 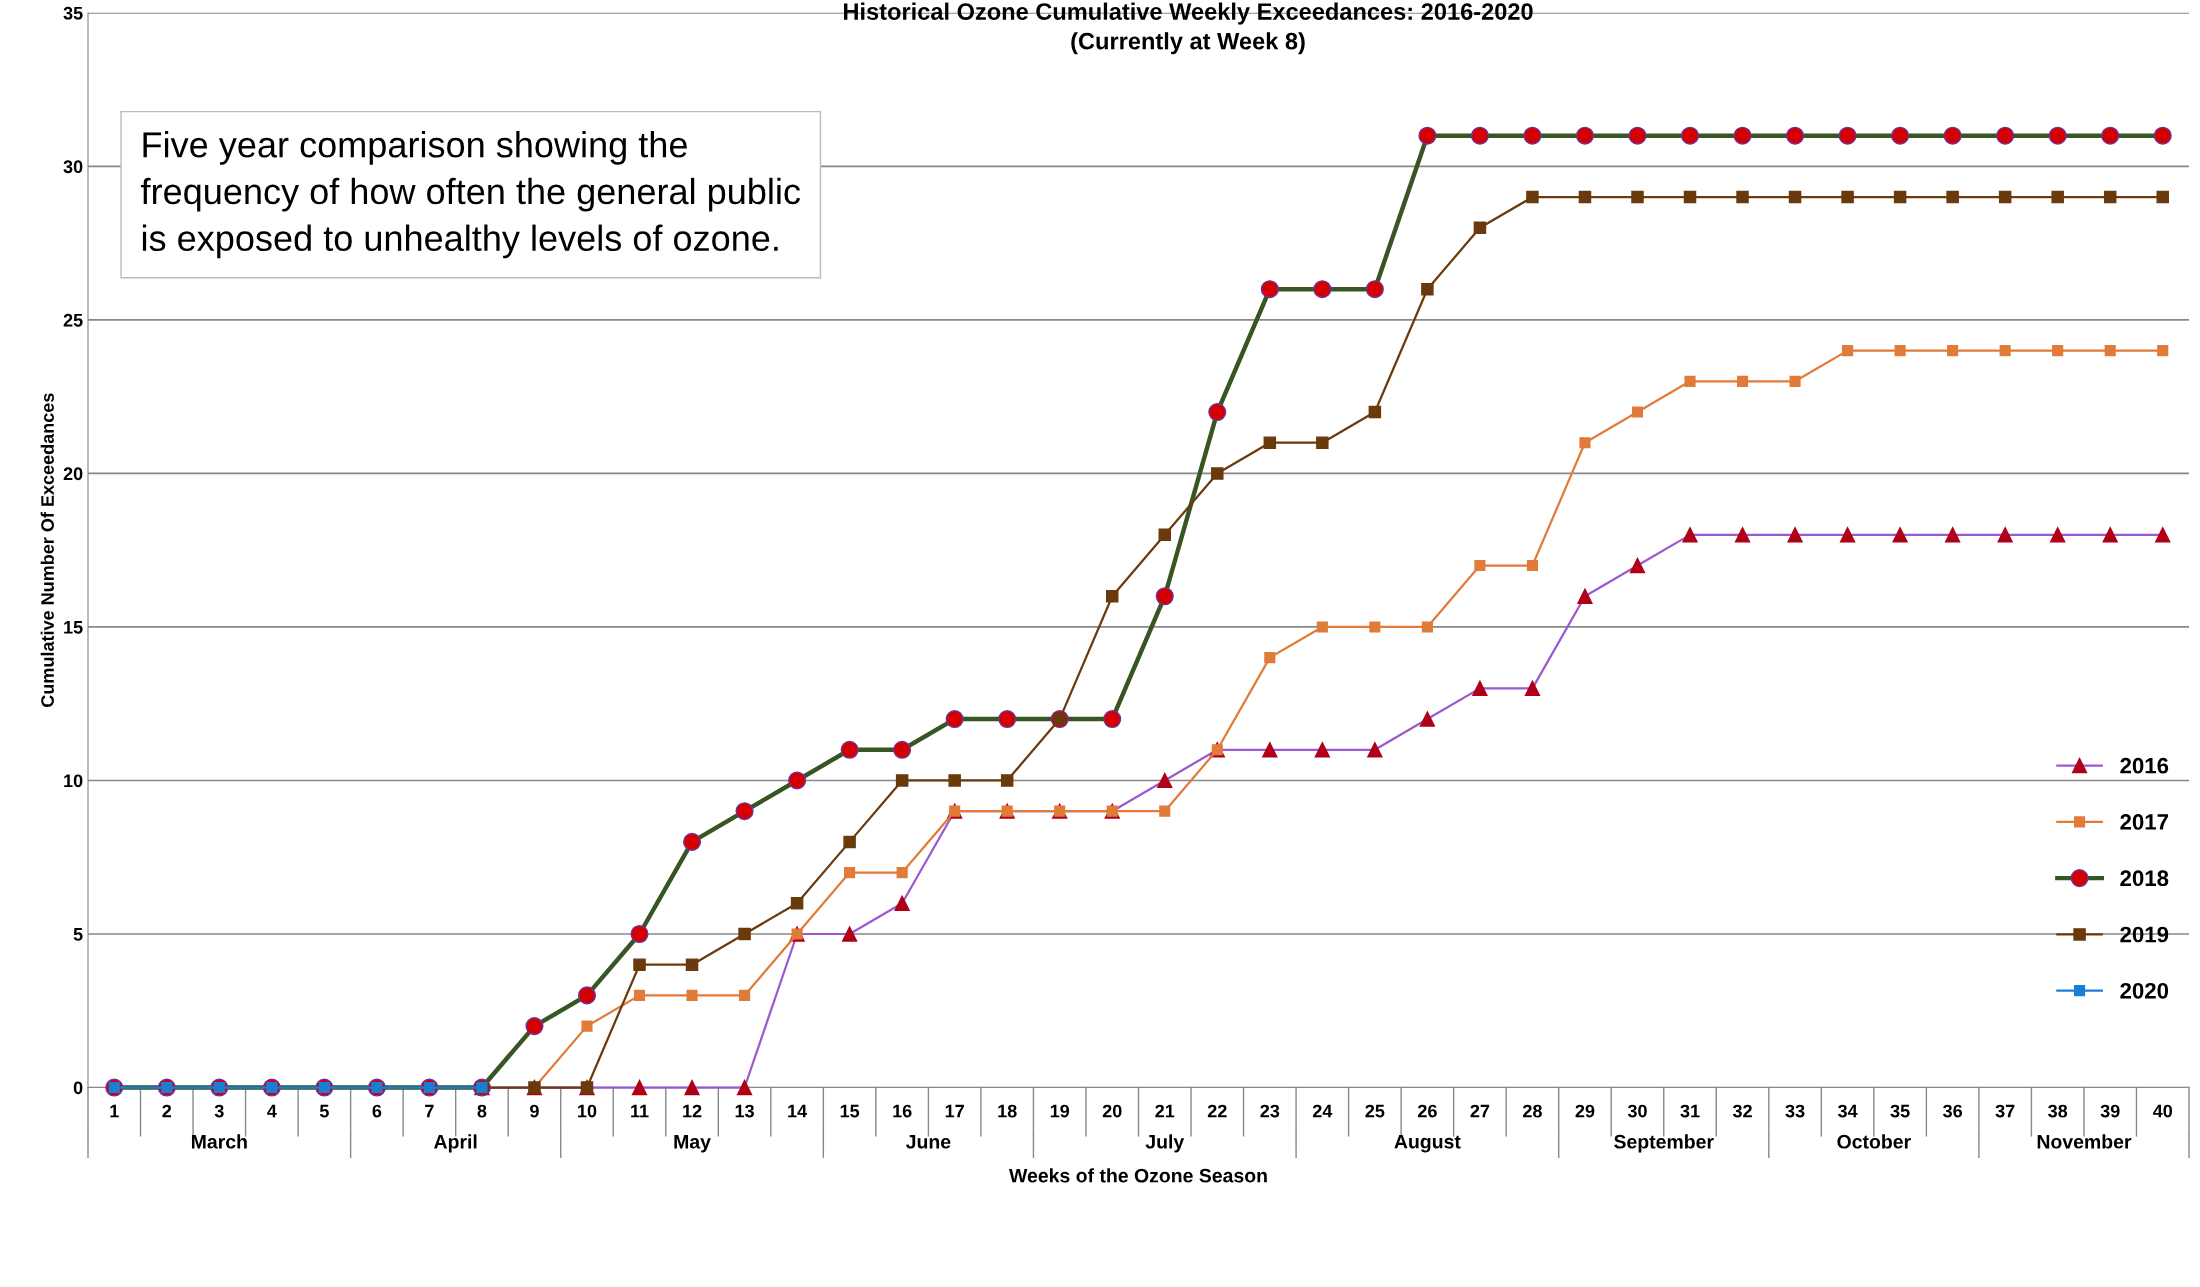 I want to click on legend-label: 2018, so click(x=2144, y=878).